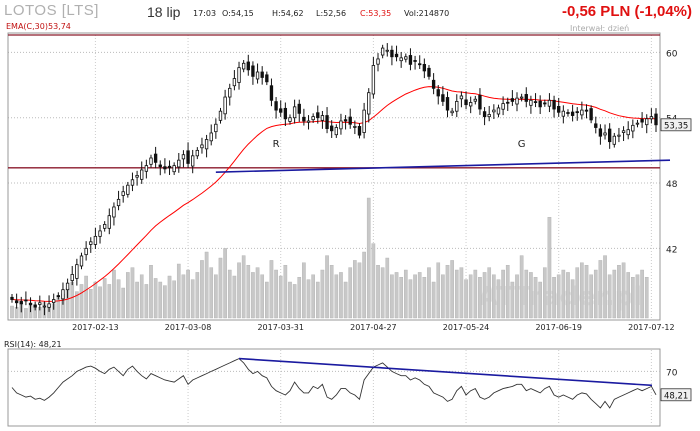  What do you see at coordinates (445, 372) in the screenshot?
I see `rsi-trendline` at bounding box center [445, 372].